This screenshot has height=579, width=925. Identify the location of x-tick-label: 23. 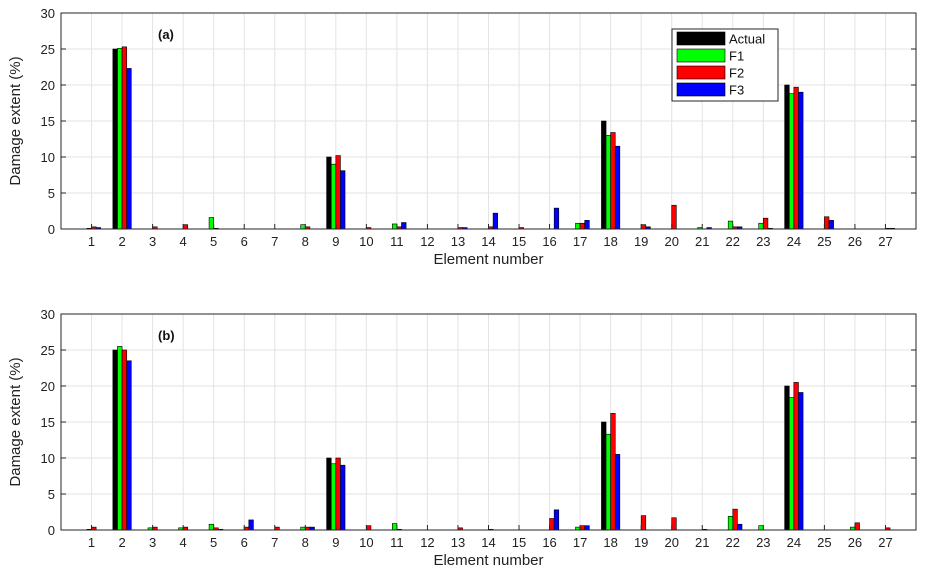
(763, 542).